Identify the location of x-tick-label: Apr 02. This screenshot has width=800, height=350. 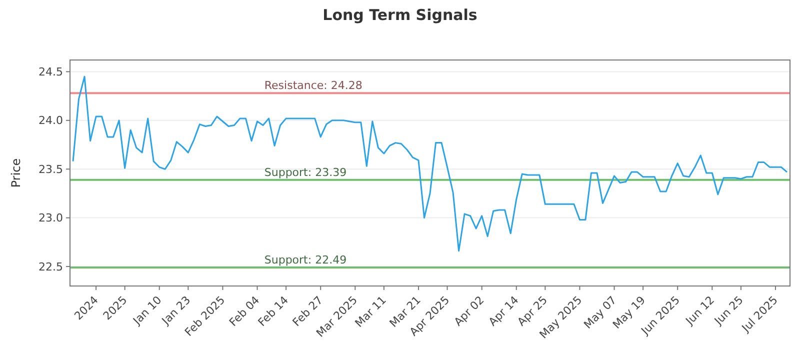
(469, 311).